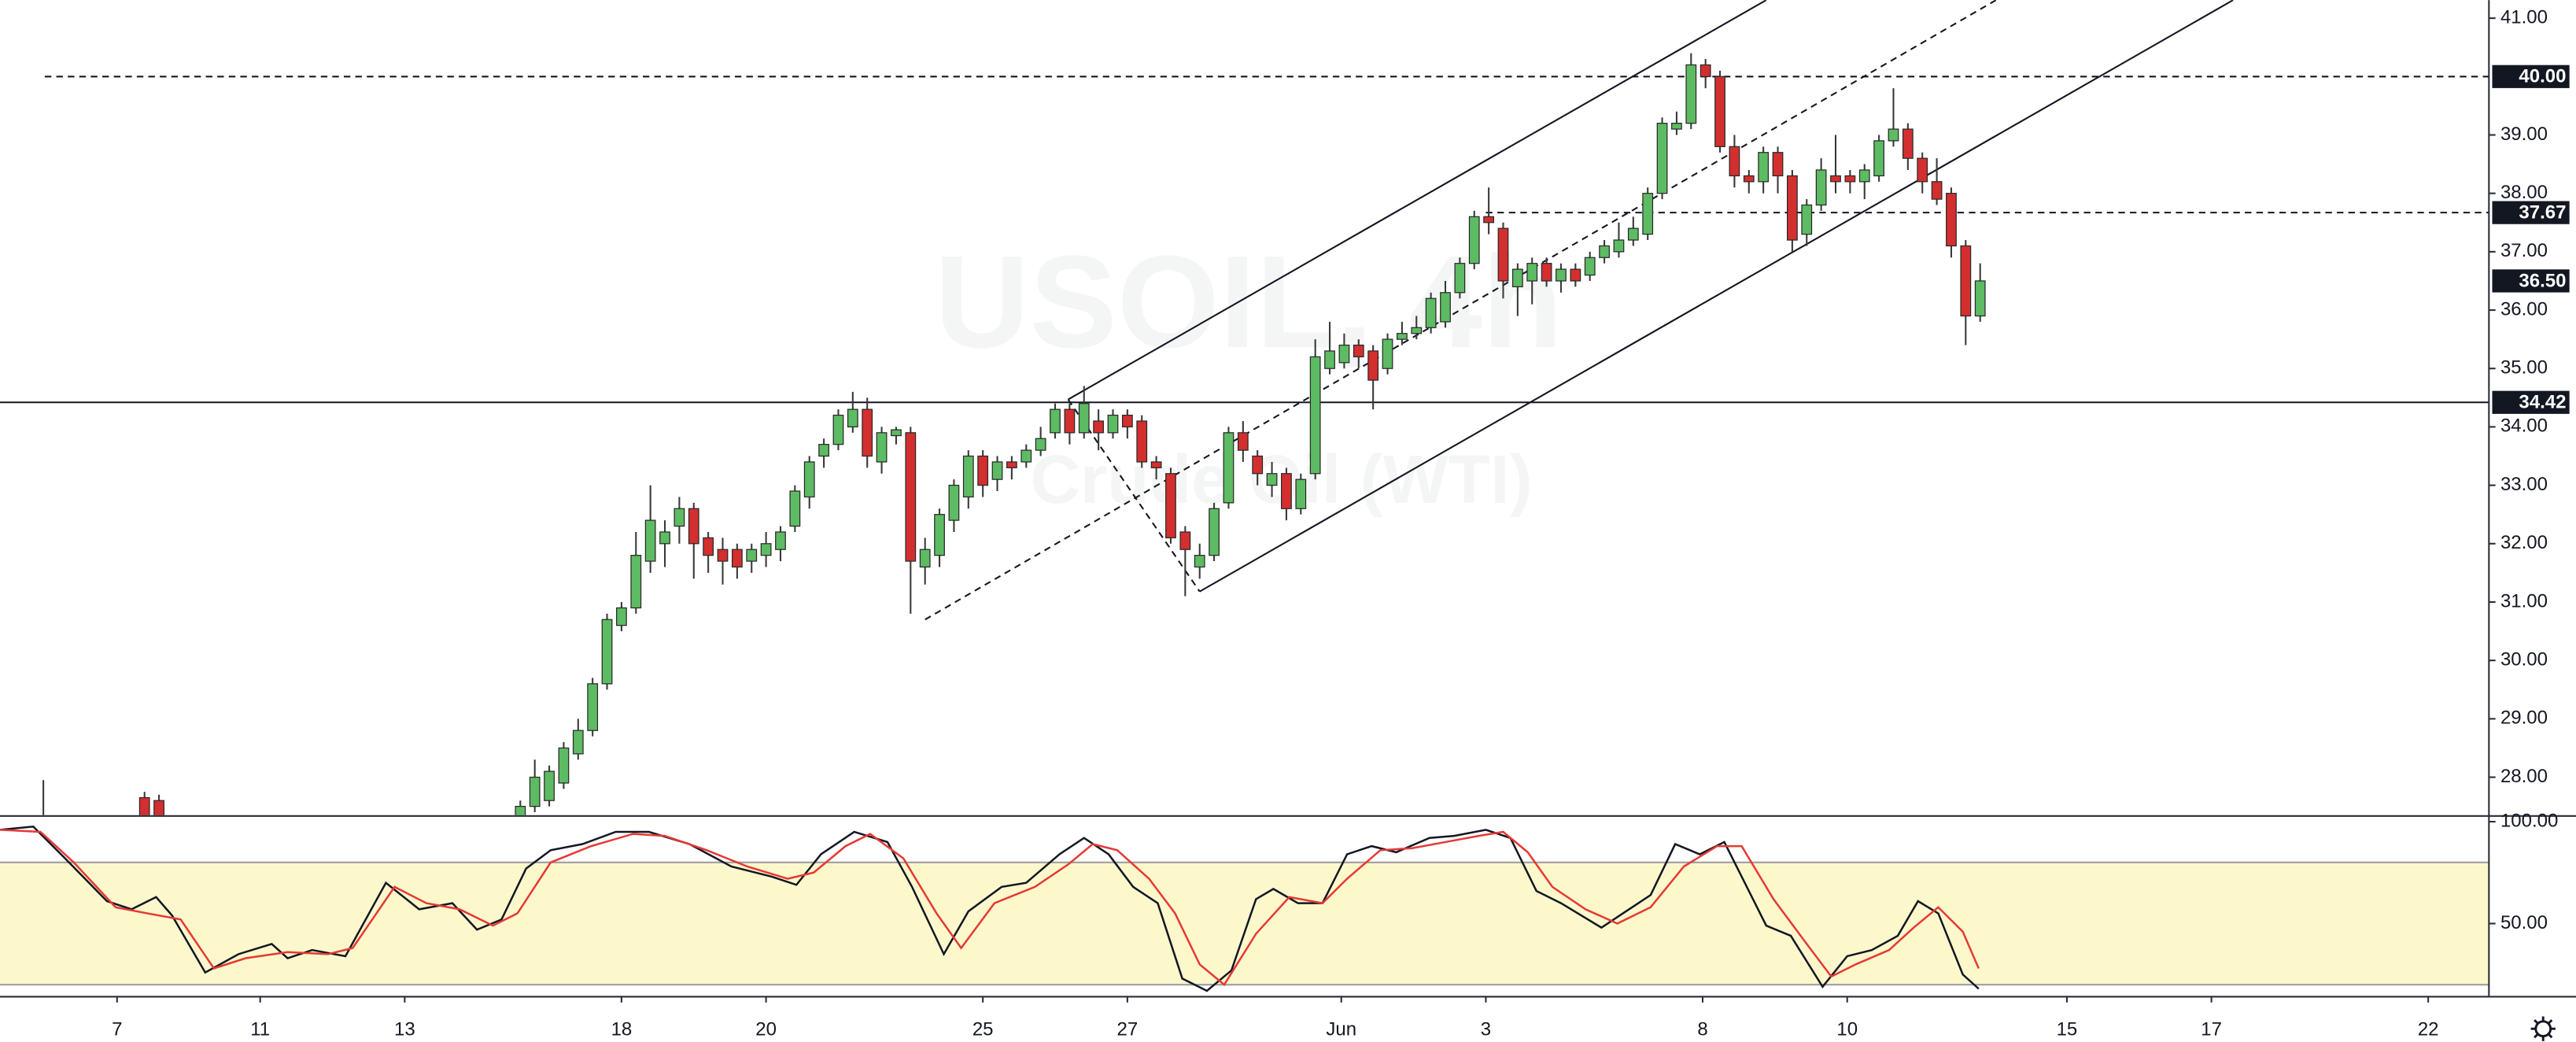 The width and height of the screenshot is (2576, 1042). What do you see at coordinates (2524, 309) in the screenshot?
I see `y-tick-label: 36.00` at bounding box center [2524, 309].